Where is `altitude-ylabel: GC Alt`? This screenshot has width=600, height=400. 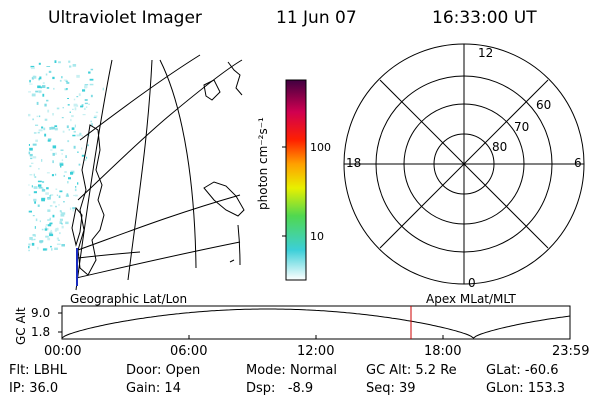
altitude-ylabel: GC Alt is located at coordinates (21, 326).